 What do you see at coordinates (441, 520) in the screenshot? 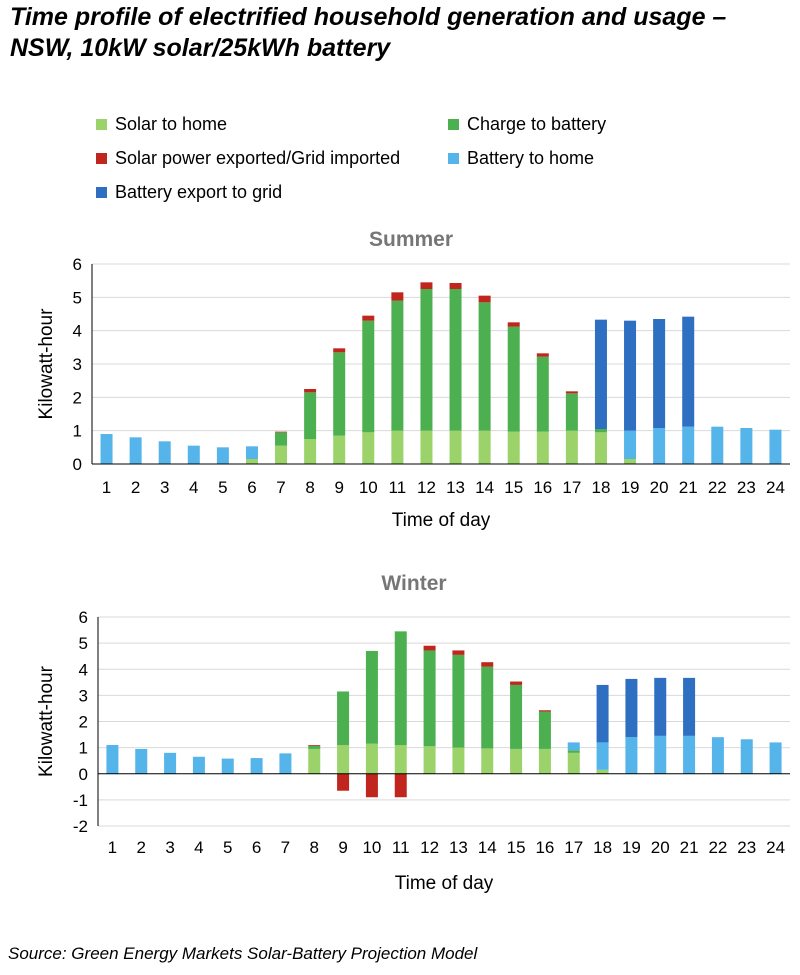
I see `summer-x-axis-title: Time of day` at bounding box center [441, 520].